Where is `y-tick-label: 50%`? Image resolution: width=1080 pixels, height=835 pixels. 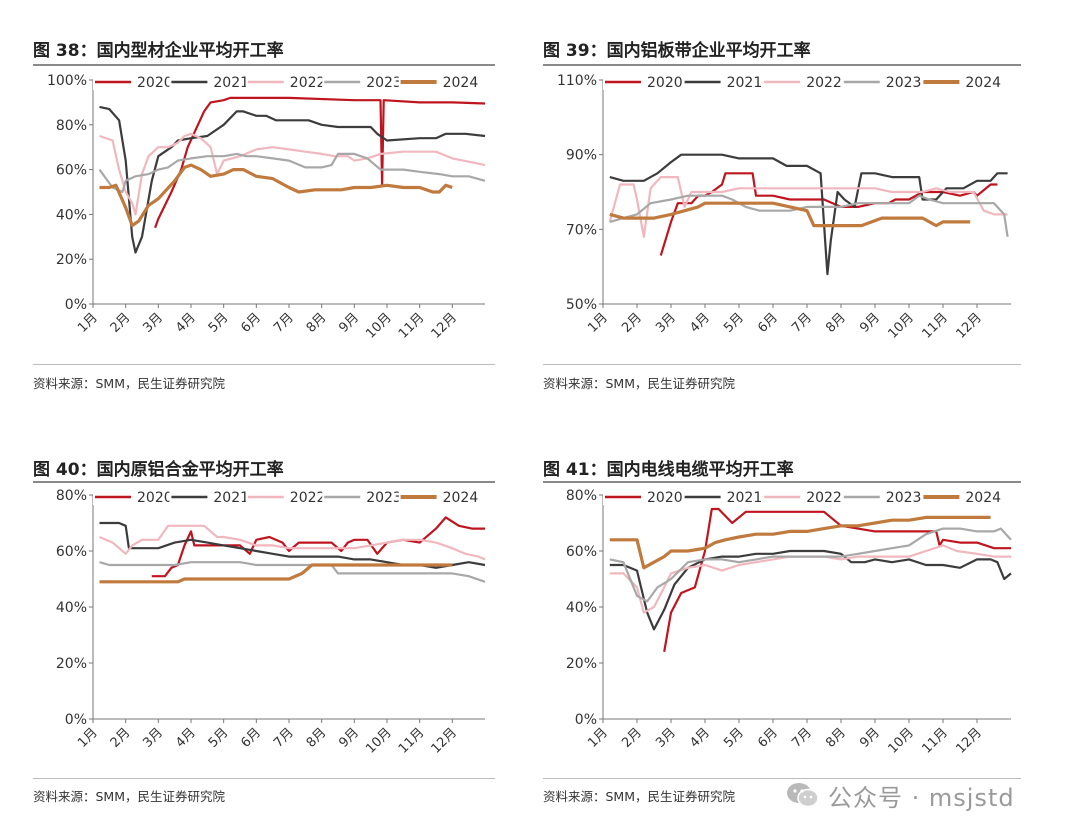
y-tick-label: 50% is located at coordinates (581, 305).